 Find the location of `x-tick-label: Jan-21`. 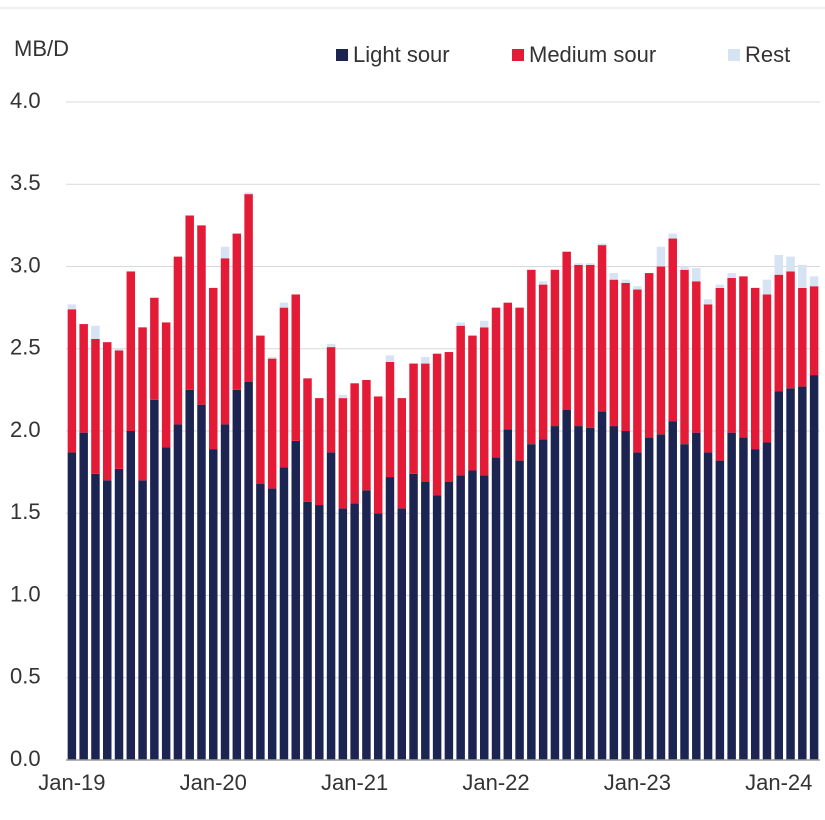

x-tick-label: Jan-21 is located at coordinates (354, 782).